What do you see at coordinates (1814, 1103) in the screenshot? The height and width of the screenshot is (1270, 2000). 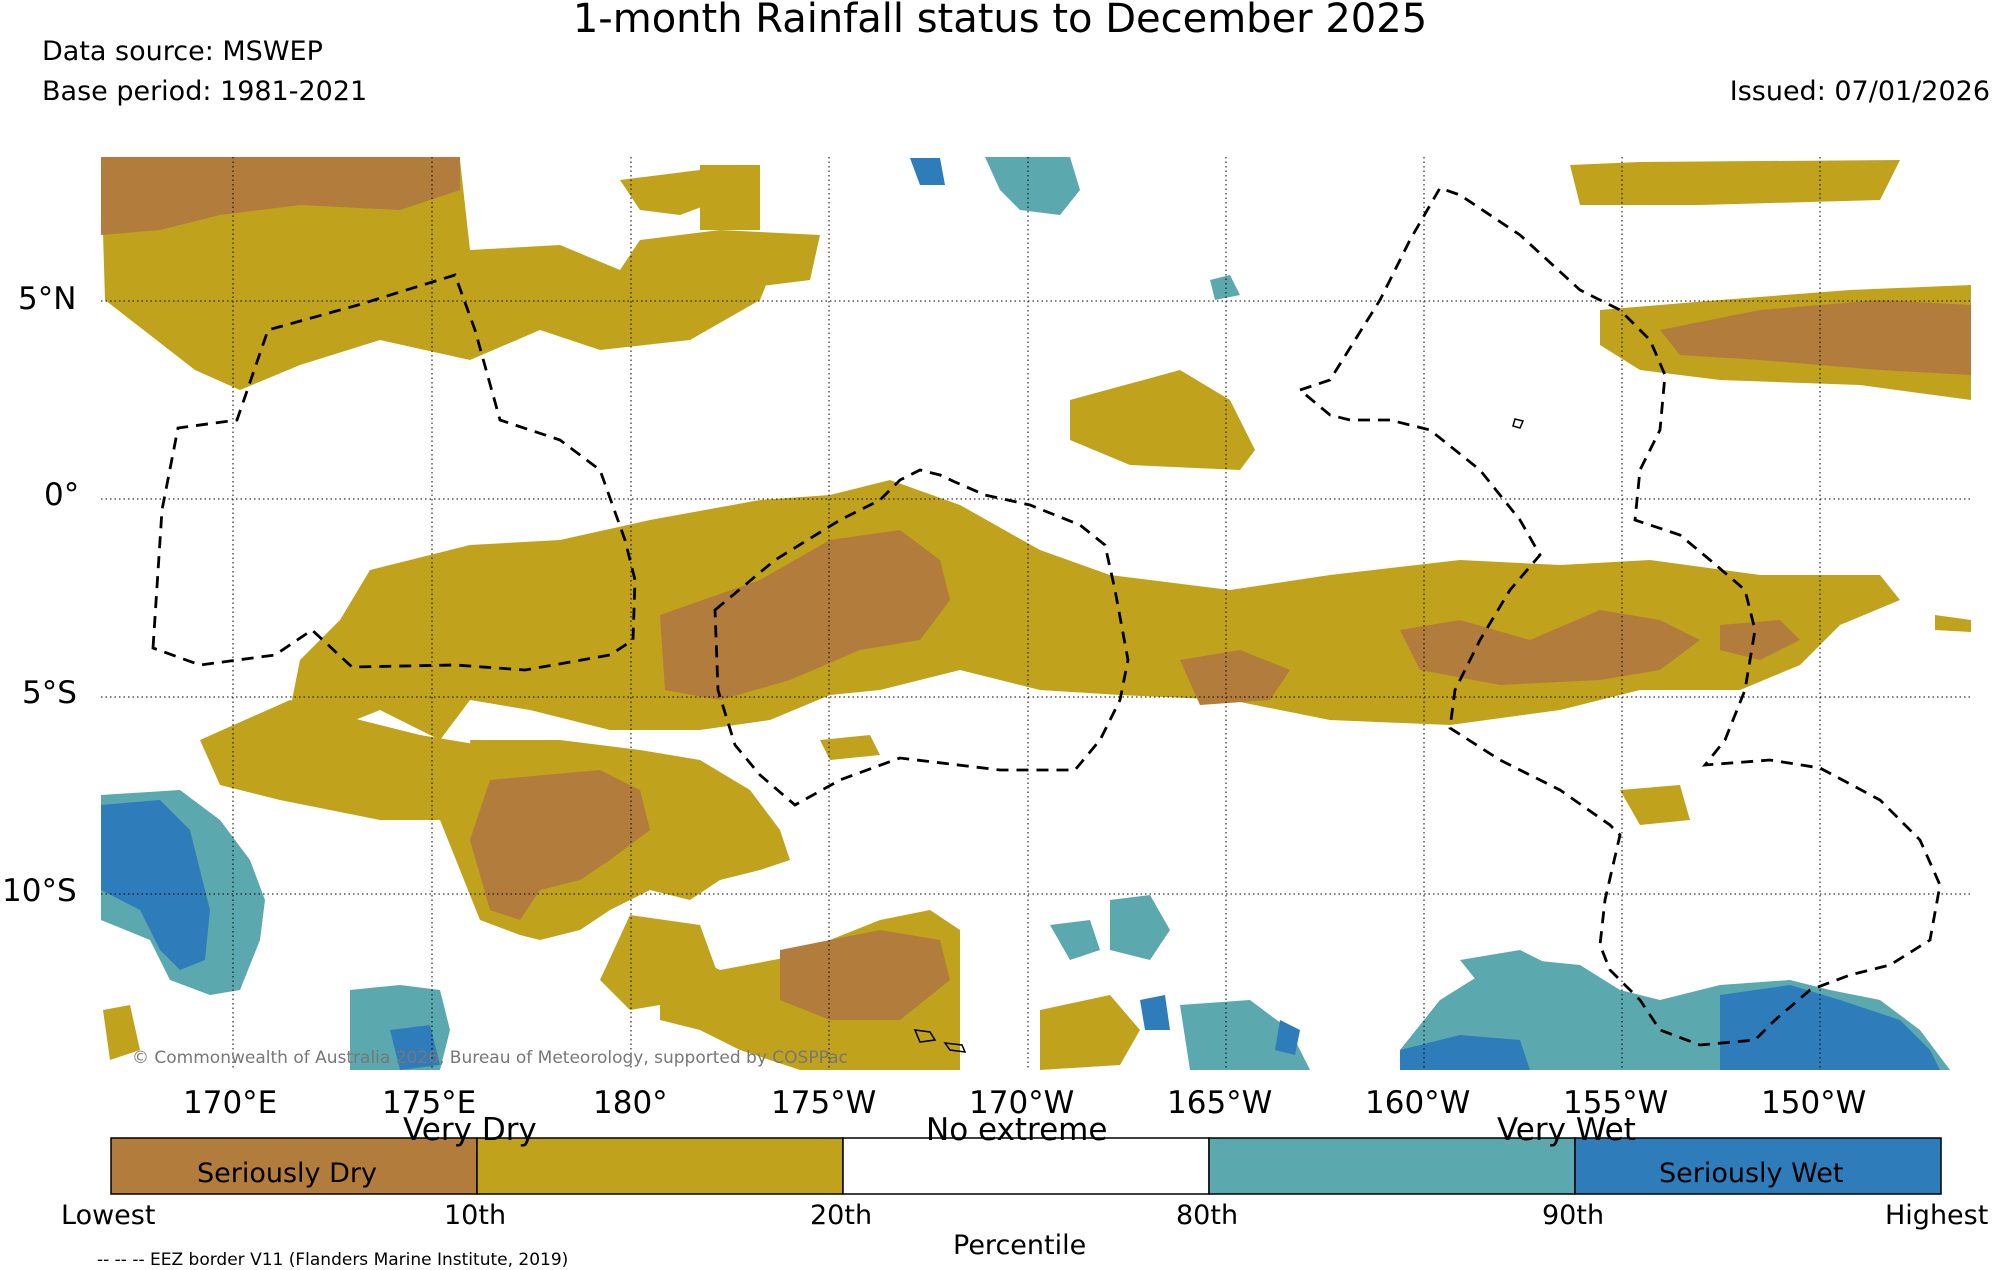 I see `lon-label-150w: 150°W` at bounding box center [1814, 1103].